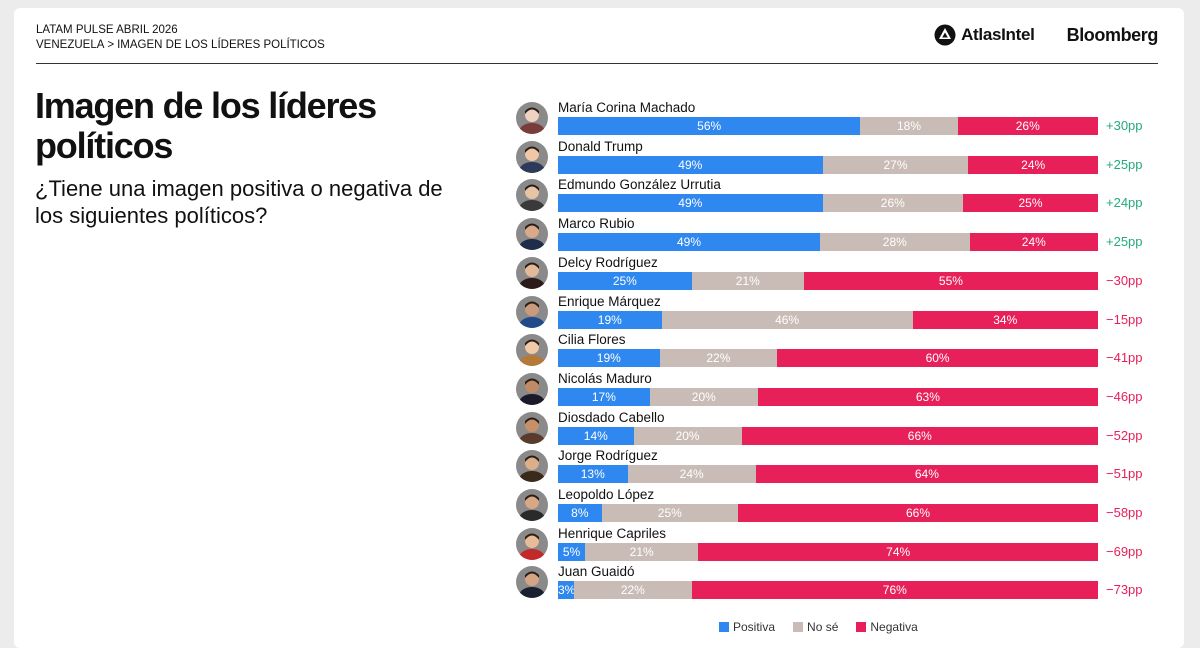  I want to click on chart-row: Leopoldo López 8% 25% 66% −58pp, so click(839, 506).